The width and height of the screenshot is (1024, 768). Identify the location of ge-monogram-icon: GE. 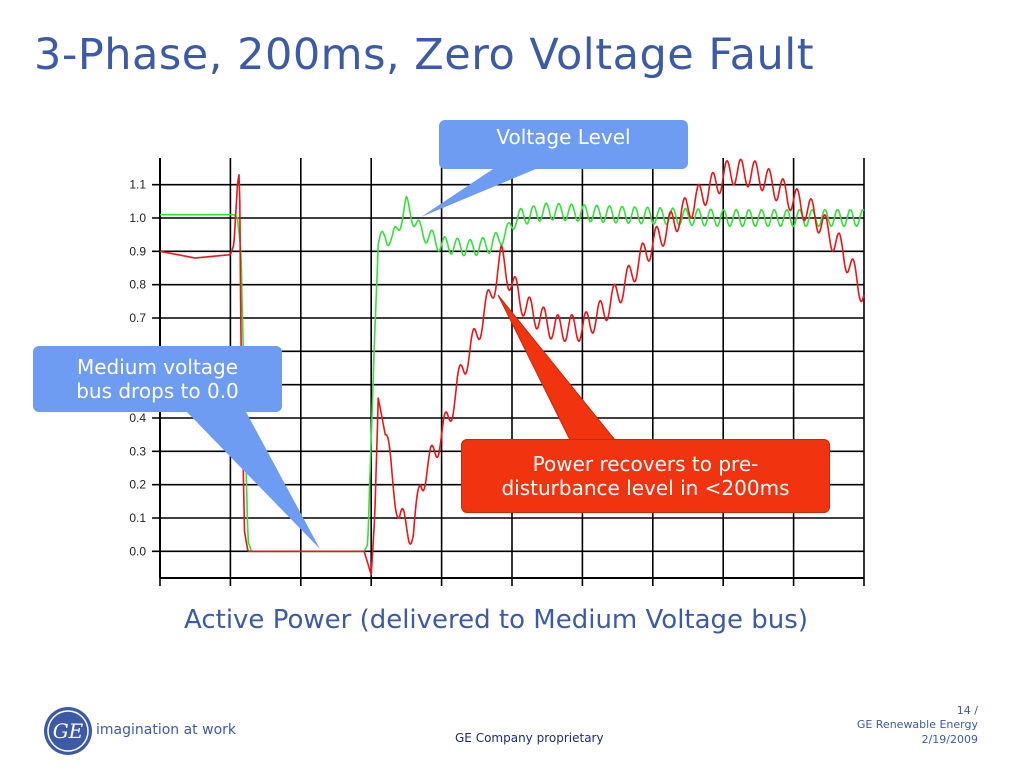
(68, 731).